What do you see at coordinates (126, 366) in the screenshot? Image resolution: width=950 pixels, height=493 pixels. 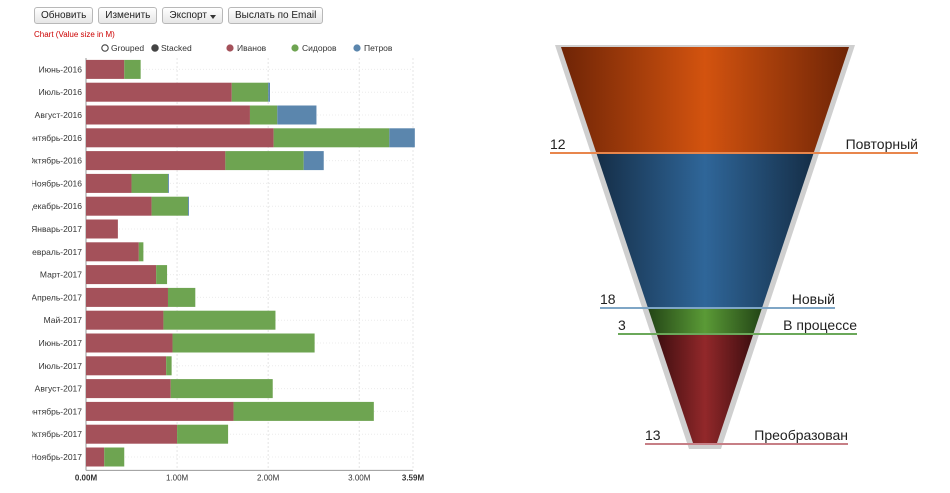 I see `bar-segment: Июль-2017 — Иванов: 0.88` at bounding box center [126, 366].